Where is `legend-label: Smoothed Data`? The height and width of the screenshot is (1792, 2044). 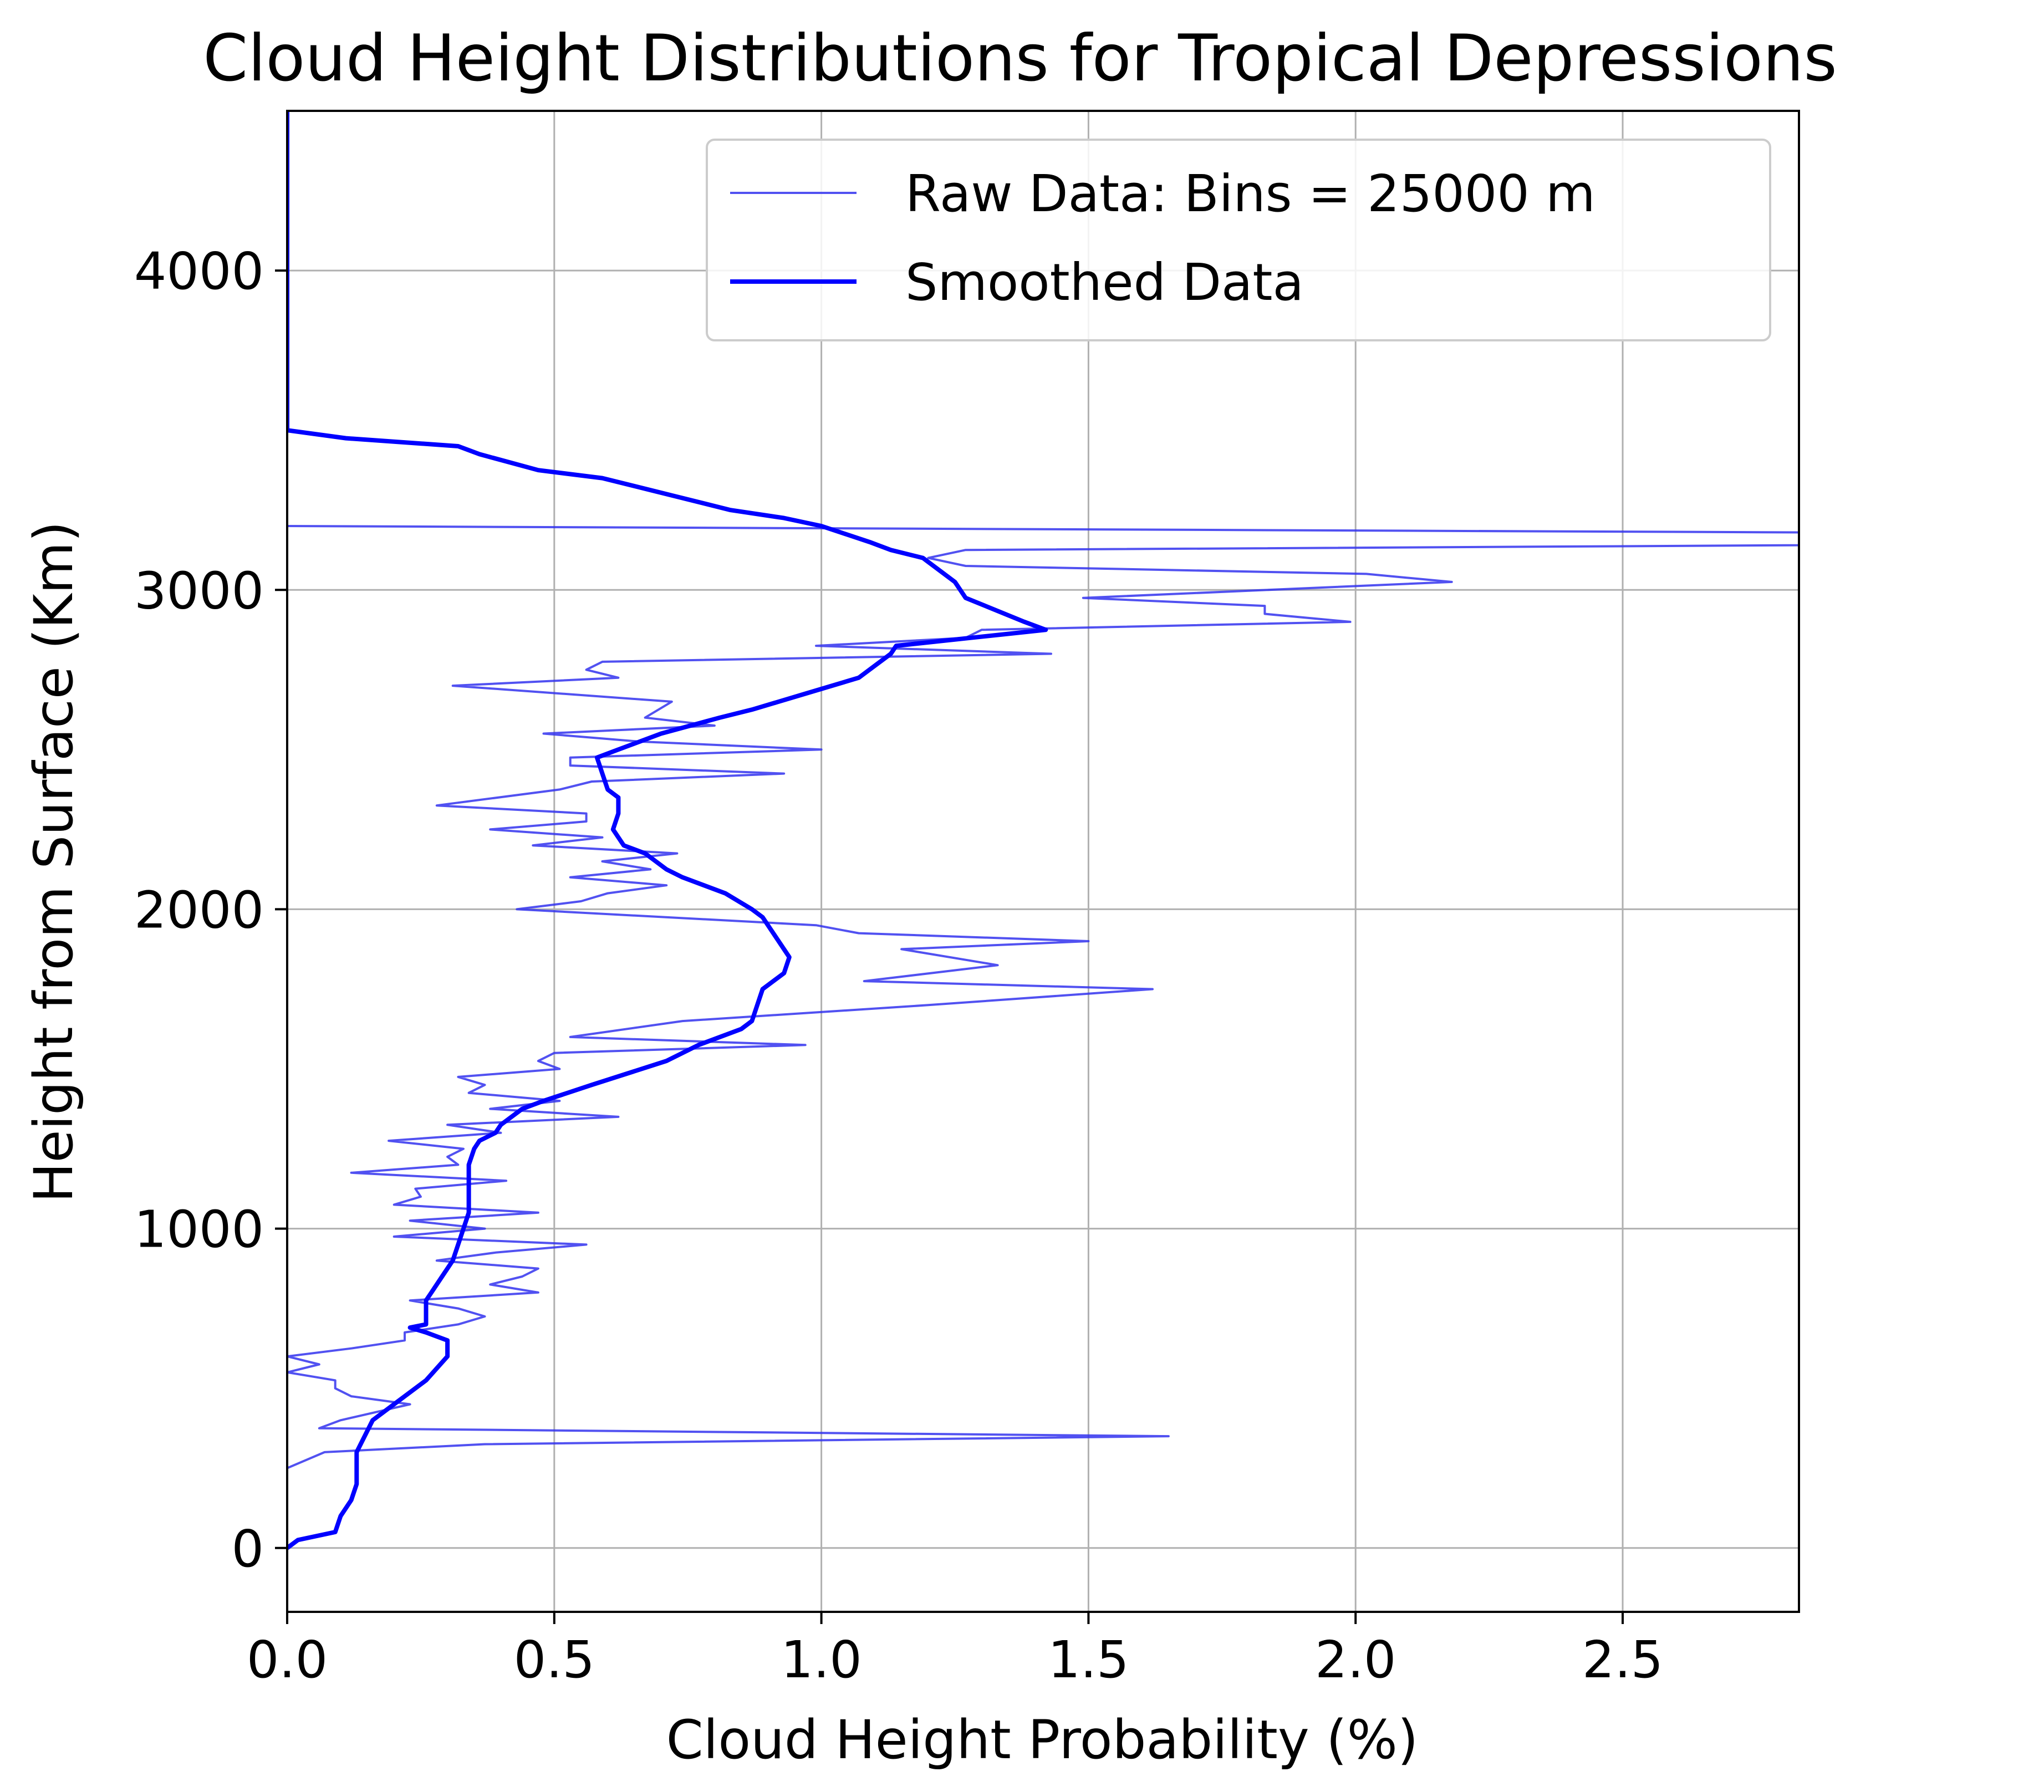
legend-label: Smoothed Data is located at coordinates (1104, 282).